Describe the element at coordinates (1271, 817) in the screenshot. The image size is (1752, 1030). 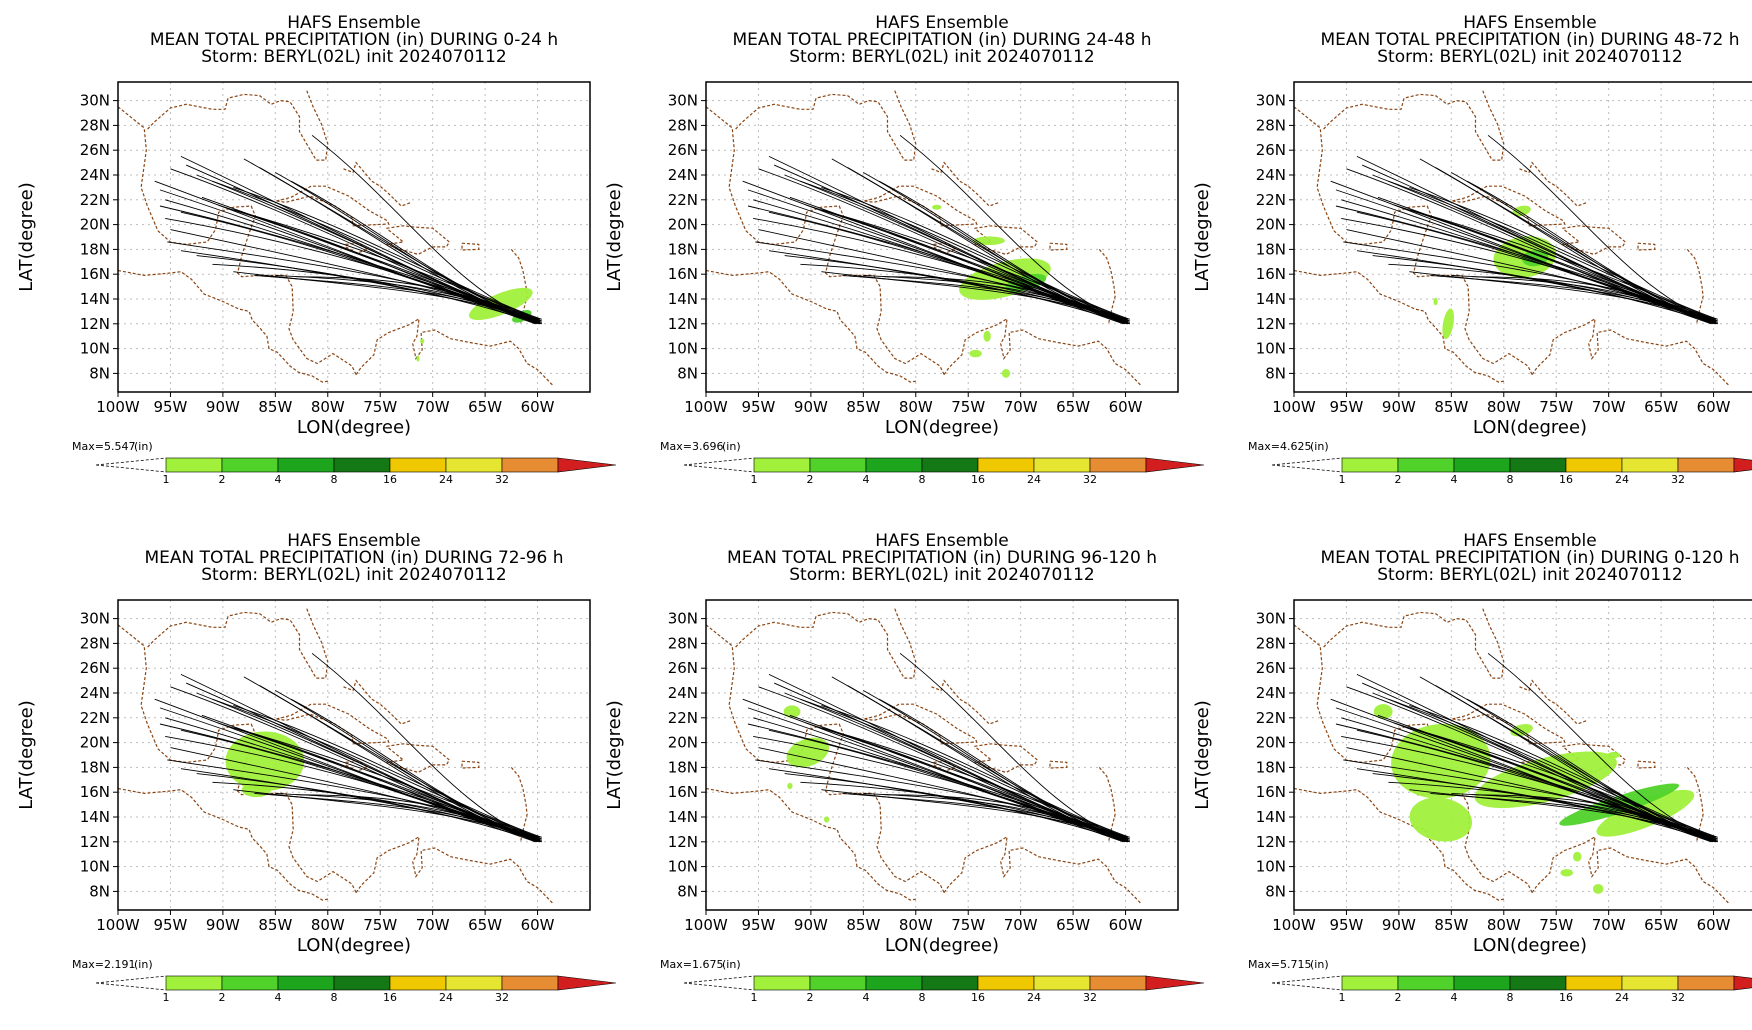
I see `y-tick-label: 14N` at that location.